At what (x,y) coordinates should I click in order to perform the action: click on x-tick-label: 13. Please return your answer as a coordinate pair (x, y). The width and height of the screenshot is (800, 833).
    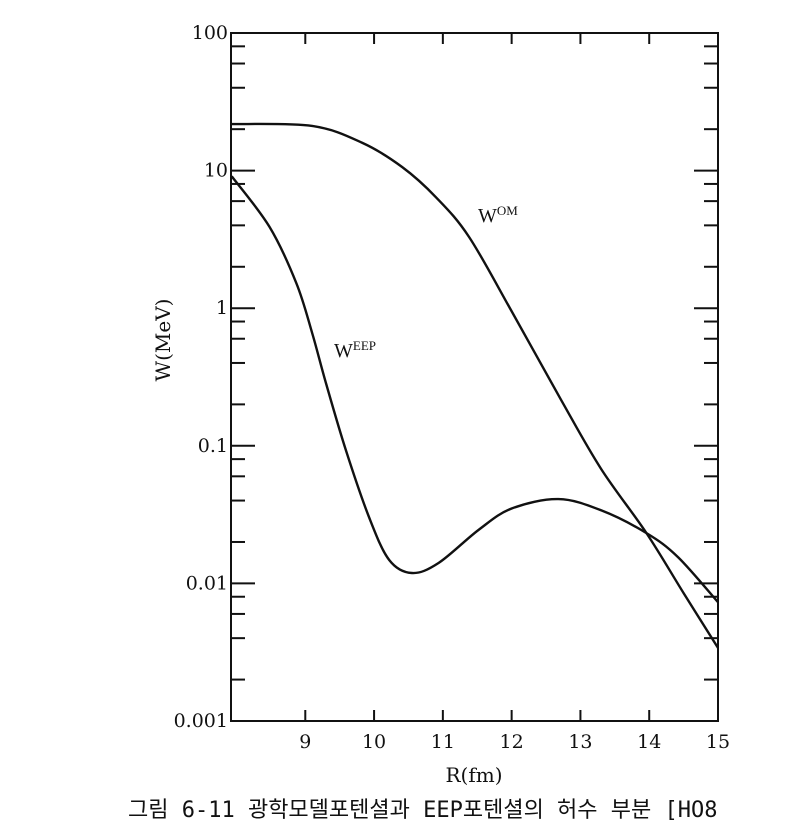
    Looking at the image, I should click on (580, 742).